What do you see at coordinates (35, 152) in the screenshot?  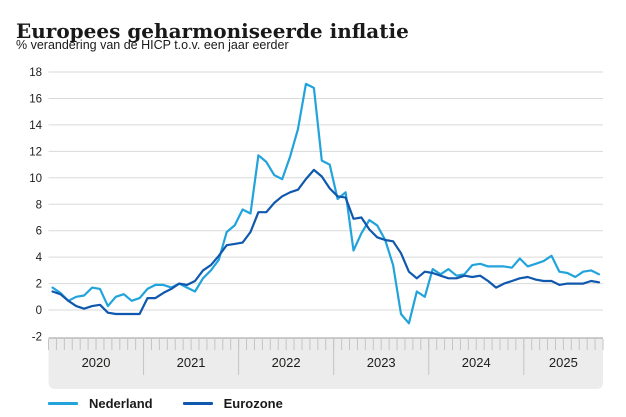 I see `y-tick-label: 12` at bounding box center [35, 152].